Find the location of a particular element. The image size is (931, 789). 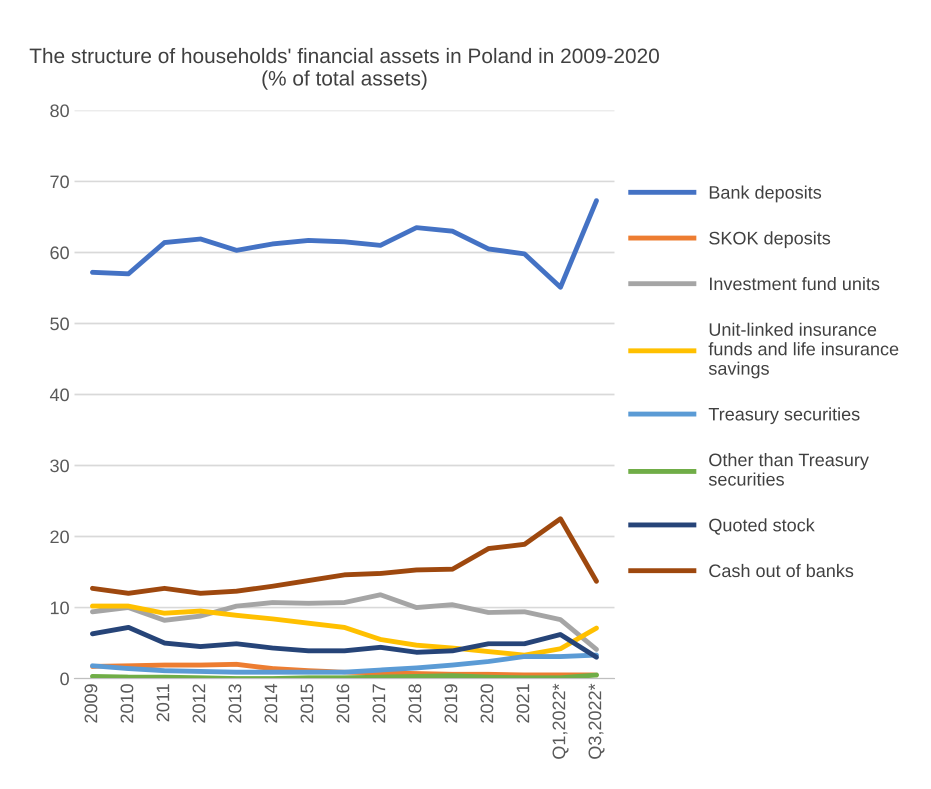

x-tick-label: 2014 is located at coordinates (271, 703).